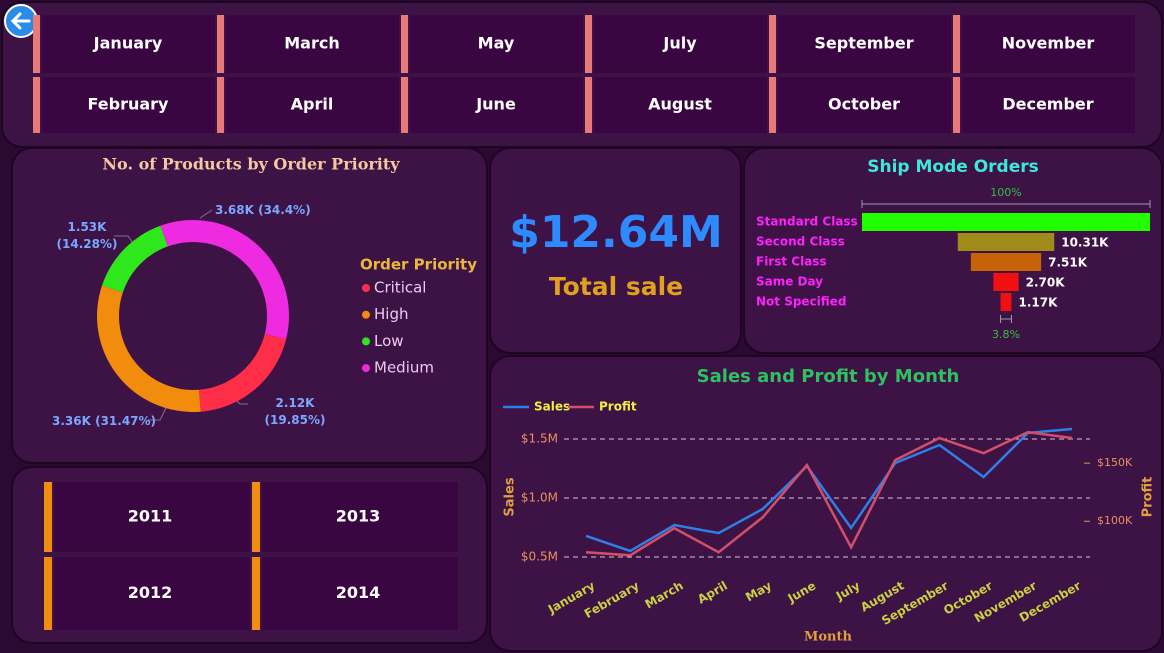 This screenshot has width=1164, height=653. I want to click on month-button: January, so click(124, 44).